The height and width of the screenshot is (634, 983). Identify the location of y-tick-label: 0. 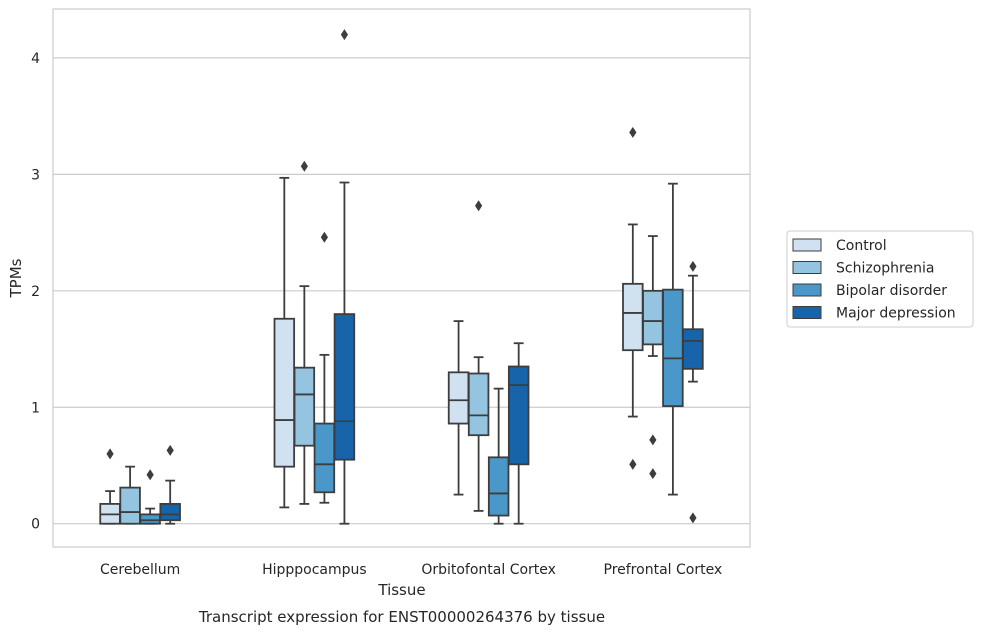
(35, 525).